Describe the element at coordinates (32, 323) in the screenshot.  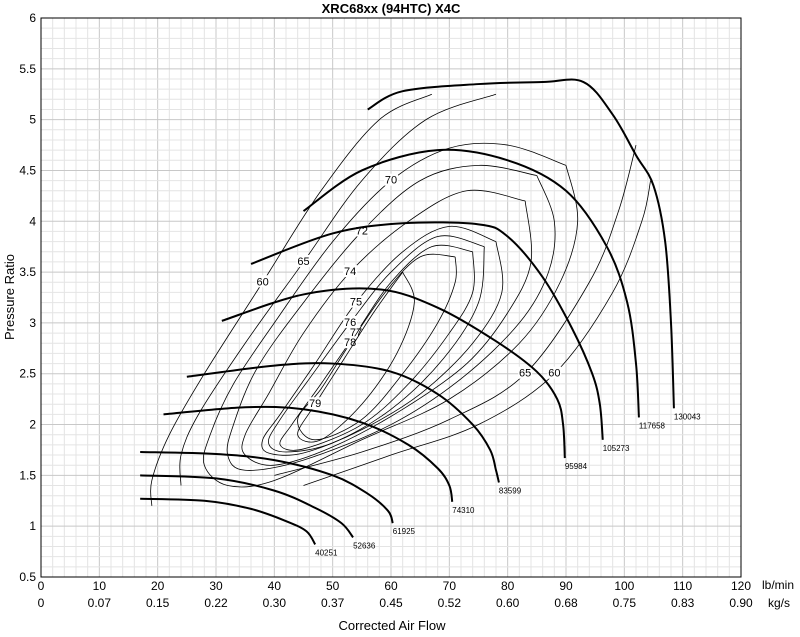
I see `y-tick-label: 3` at that location.